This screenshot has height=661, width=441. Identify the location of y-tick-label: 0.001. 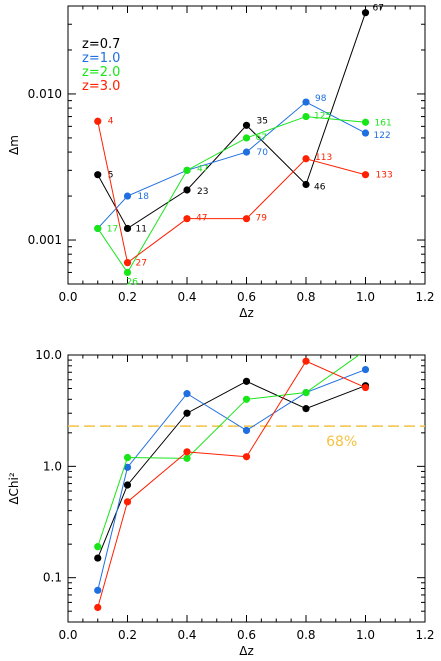
(45, 240).